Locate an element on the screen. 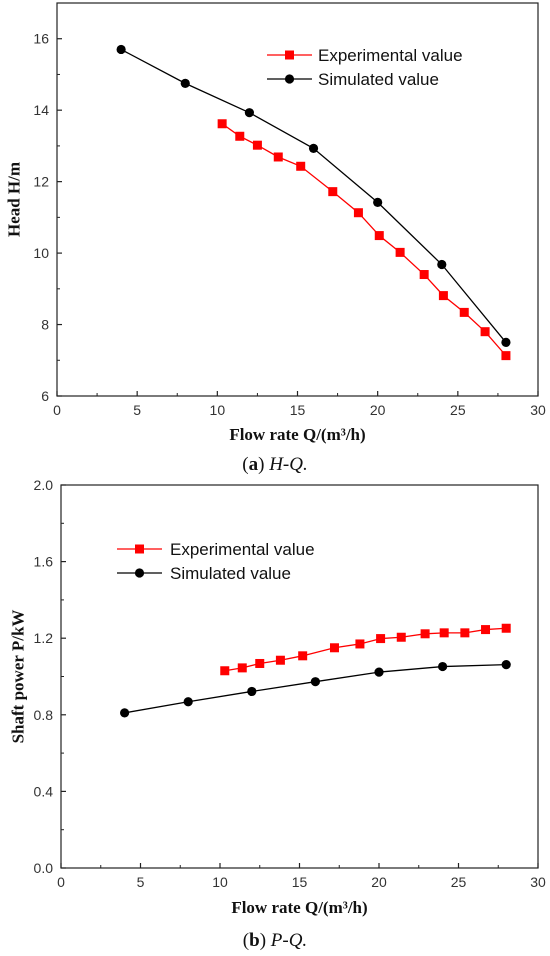  chart-b-caption-text: P-Q. is located at coordinates (288, 940).